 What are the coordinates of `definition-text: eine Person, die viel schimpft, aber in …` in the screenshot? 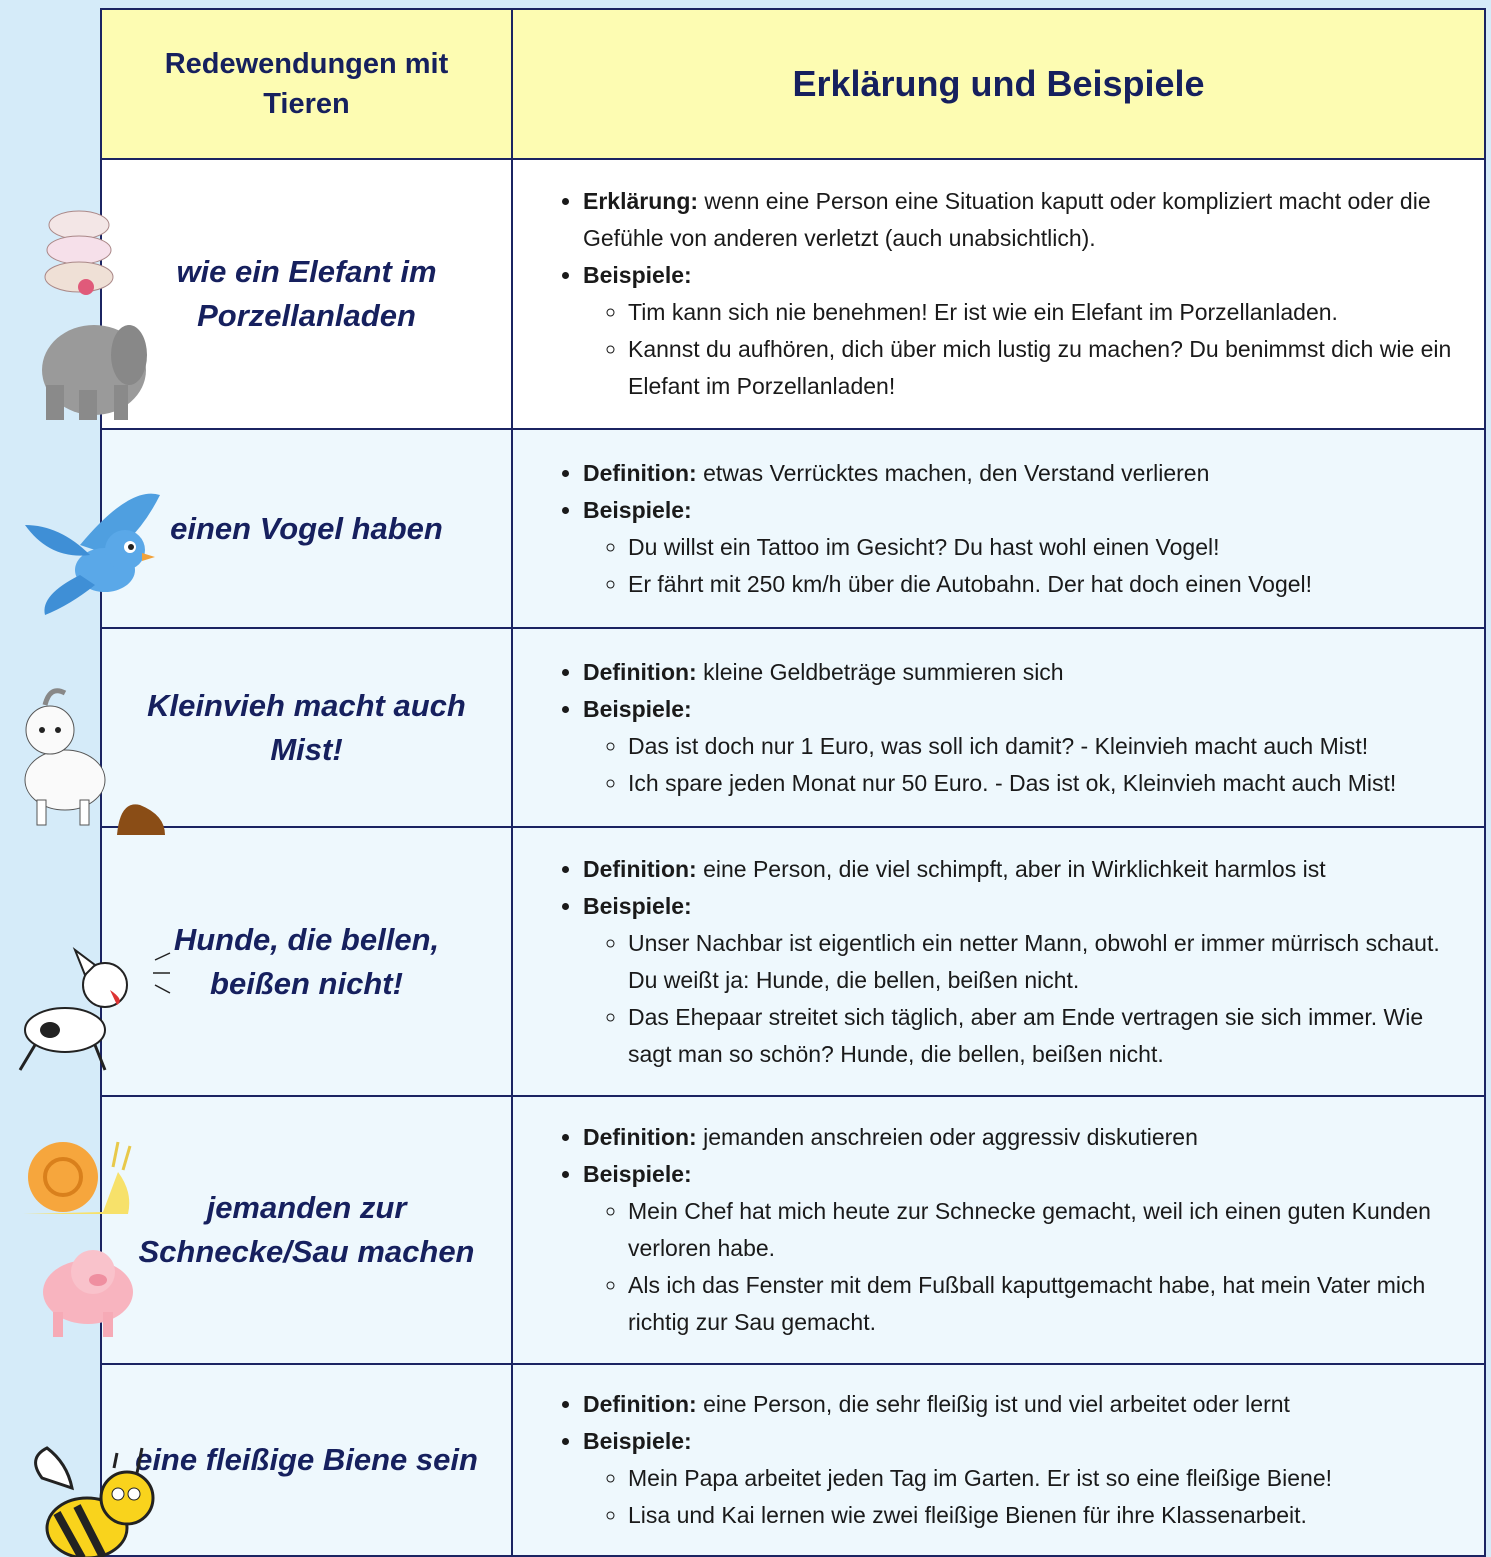 It's located at (1014, 868).